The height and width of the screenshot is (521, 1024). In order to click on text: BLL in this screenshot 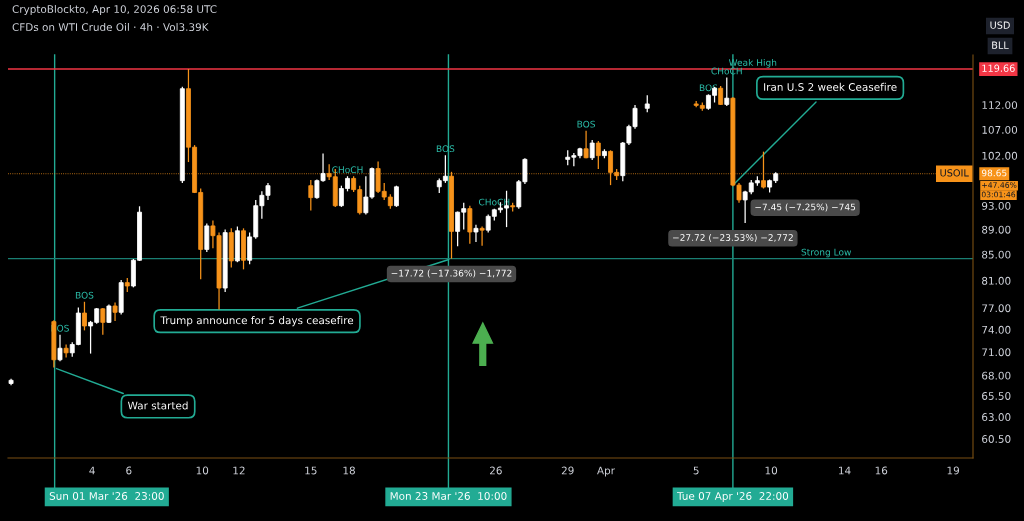, I will do `click(1000, 45)`.